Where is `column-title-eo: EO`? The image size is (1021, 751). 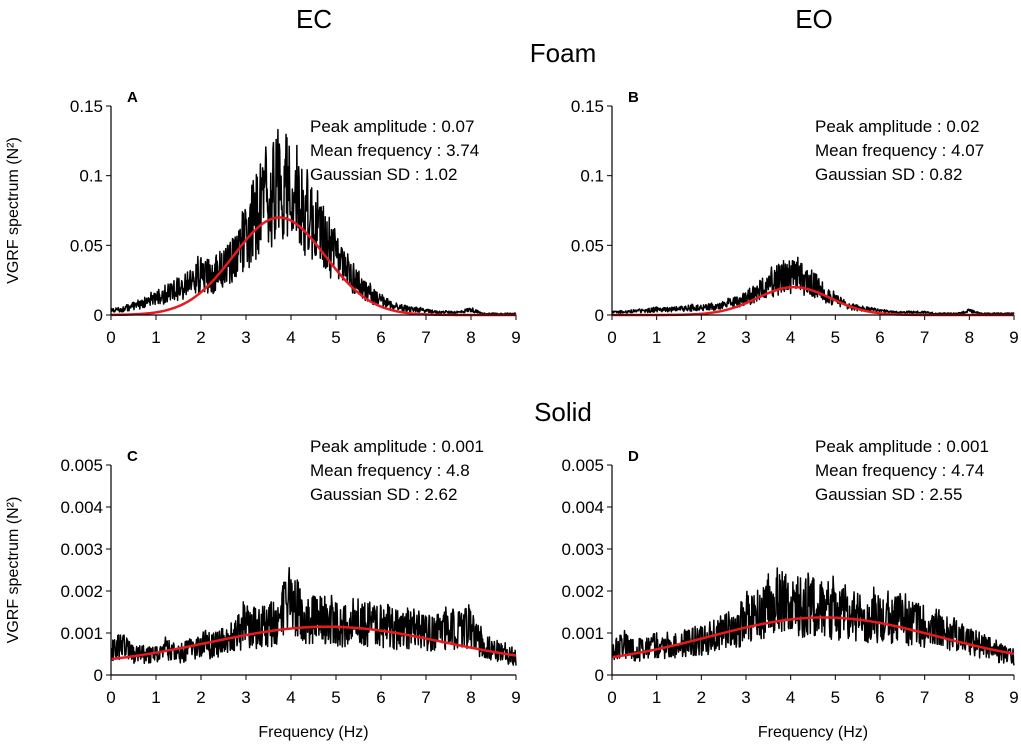
column-title-eo: EO is located at coordinates (814, 19).